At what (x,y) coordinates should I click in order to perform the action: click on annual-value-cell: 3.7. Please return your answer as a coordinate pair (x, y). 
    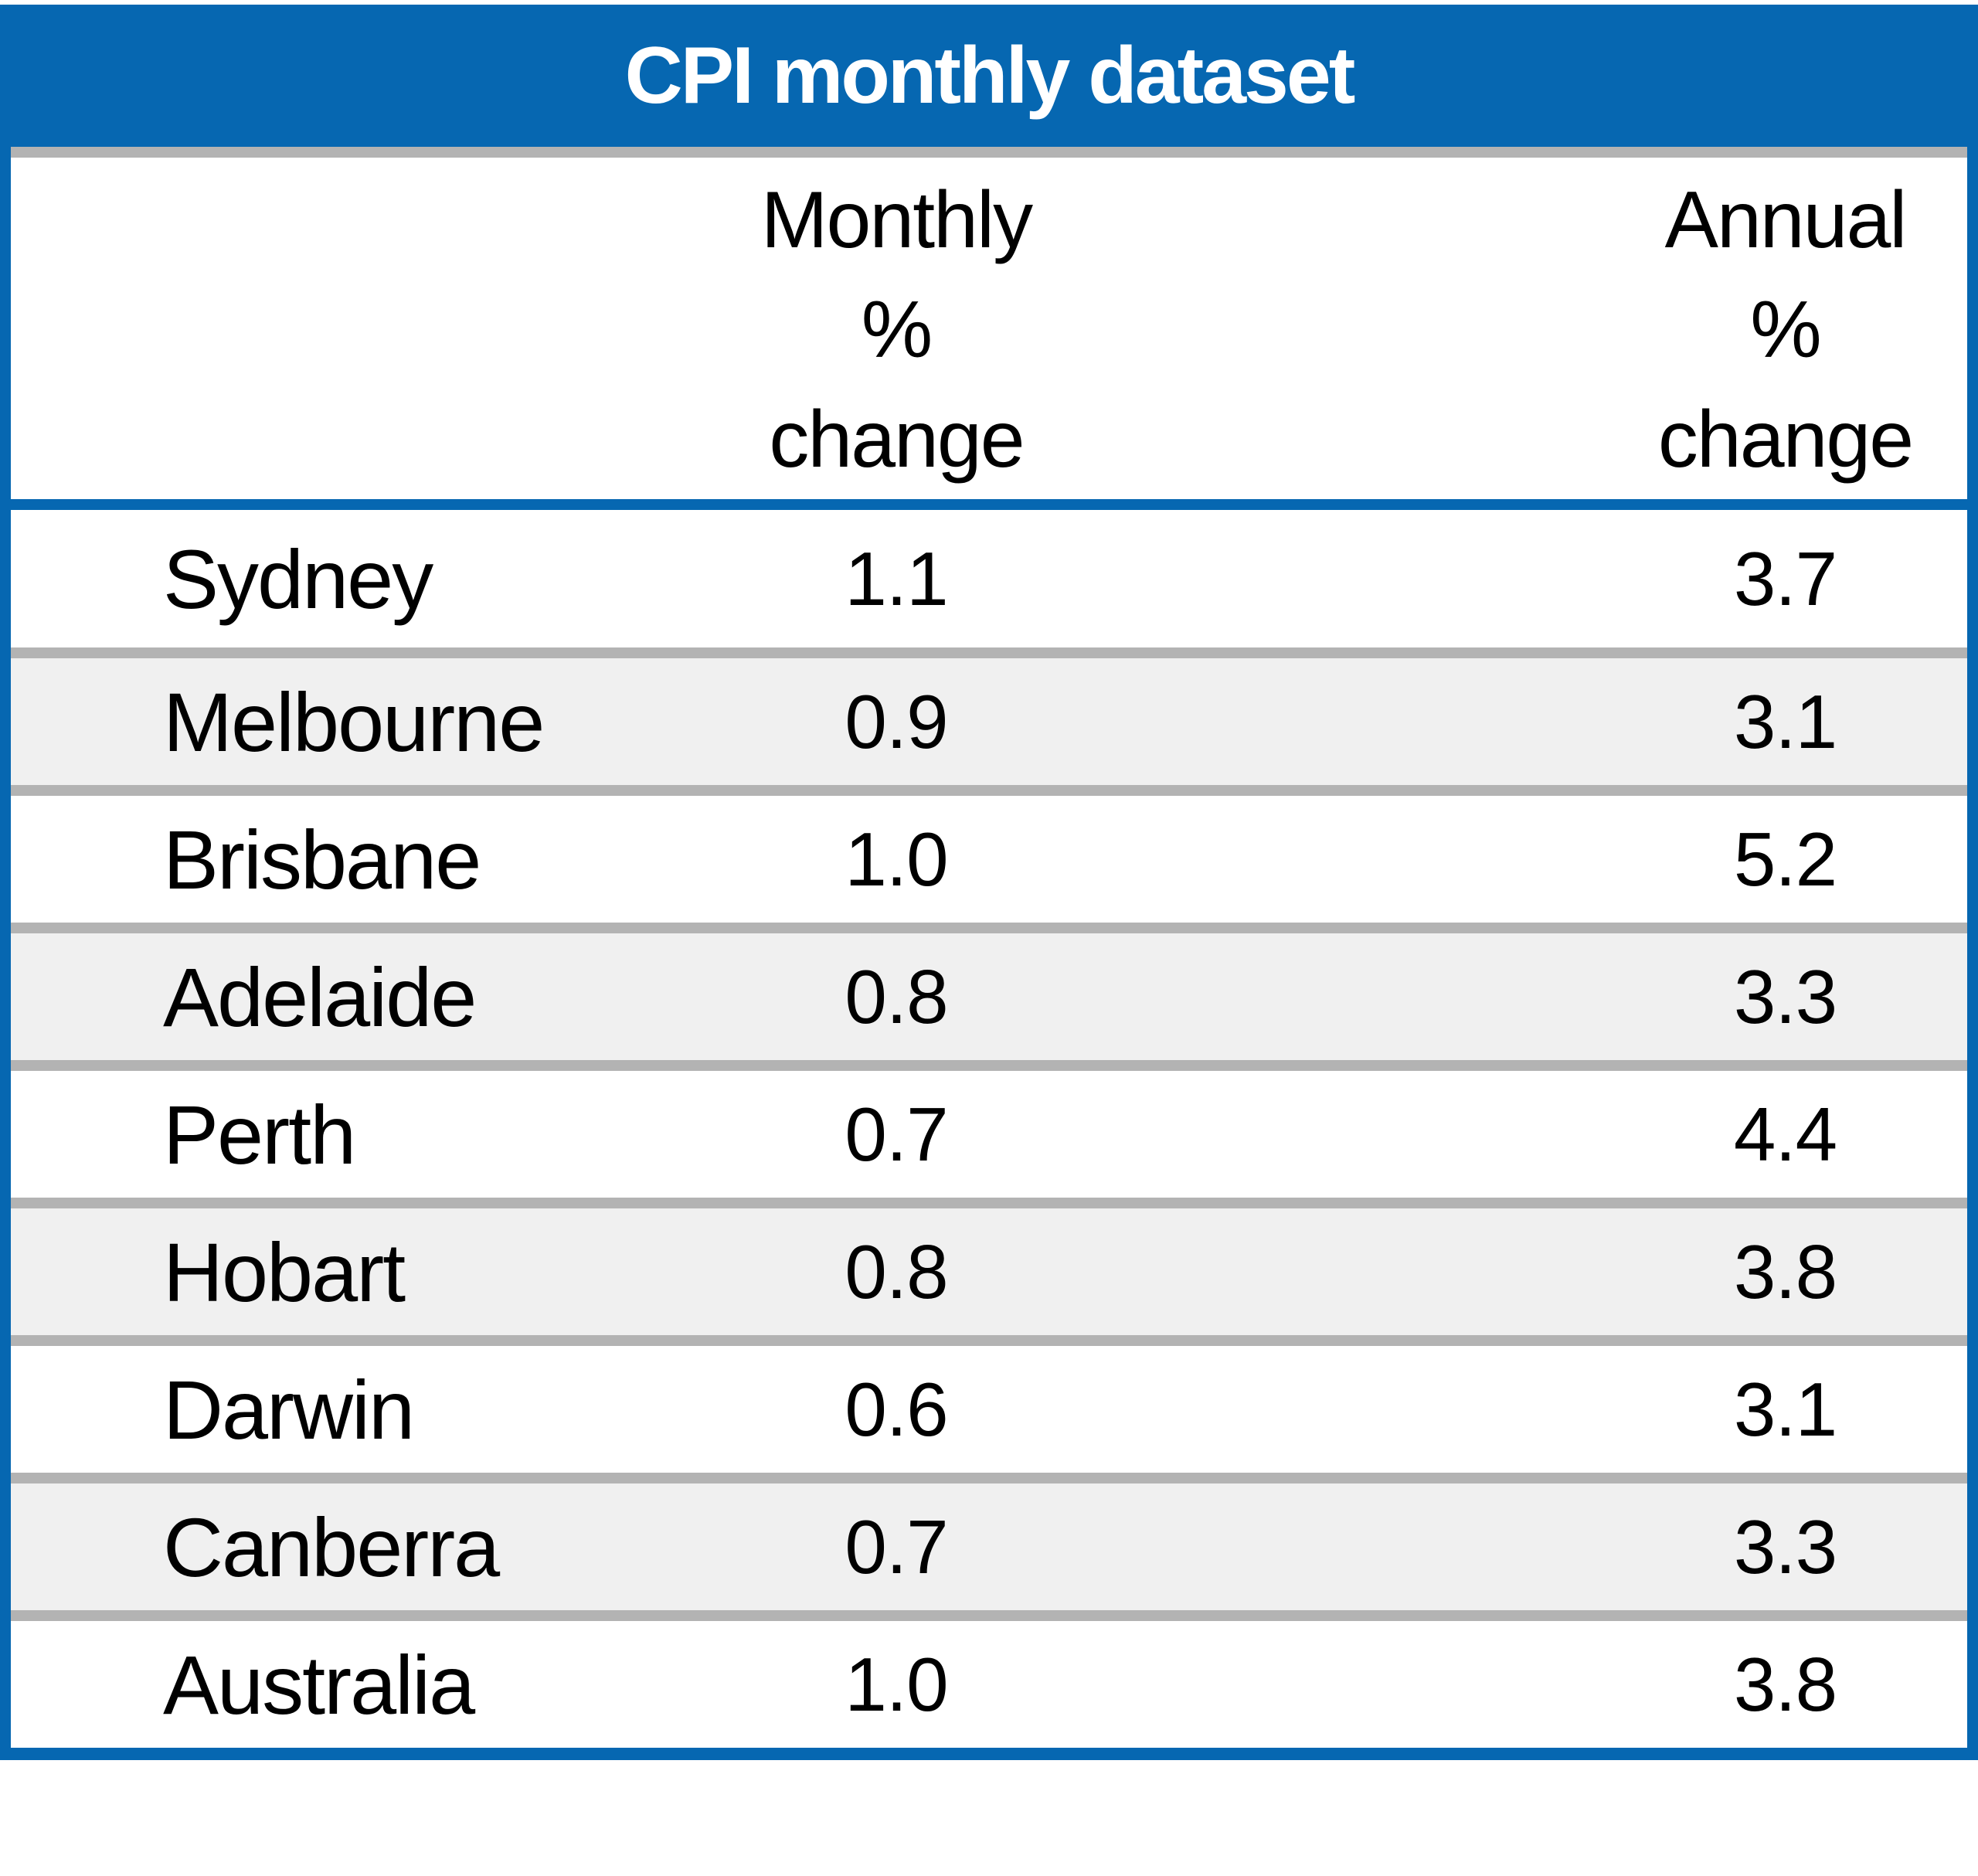
    Looking at the image, I should click on (1785, 578).